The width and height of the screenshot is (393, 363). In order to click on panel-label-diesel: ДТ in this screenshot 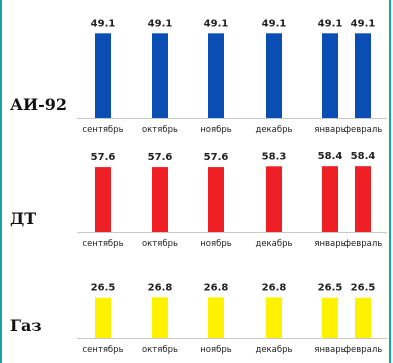, I will do `click(23, 218)`.